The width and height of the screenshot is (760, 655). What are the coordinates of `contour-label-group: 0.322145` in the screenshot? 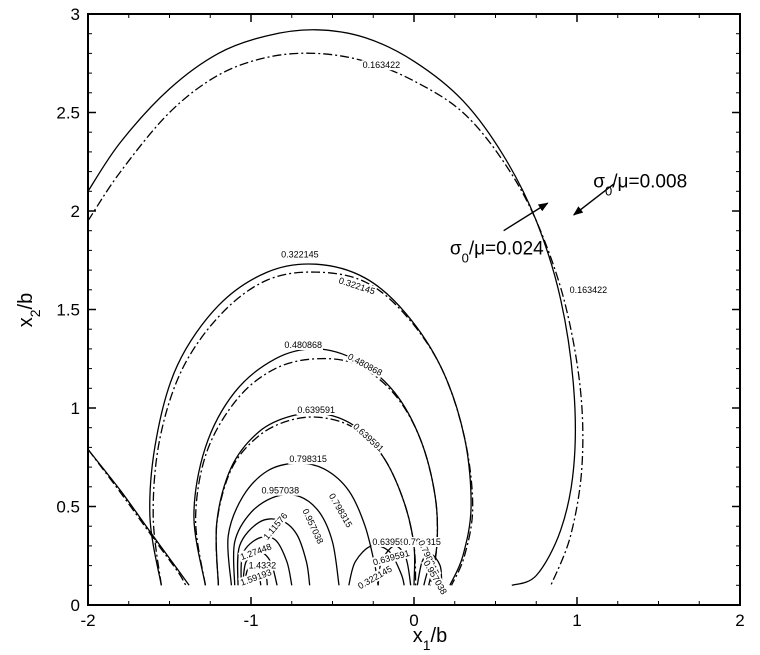 It's located at (300, 254).